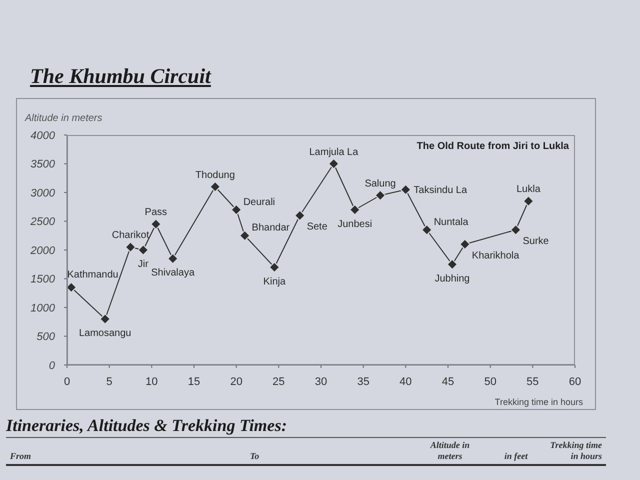 This screenshot has width=640, height=480. I want to click on x-tick-label: 30, so click(321, 382).